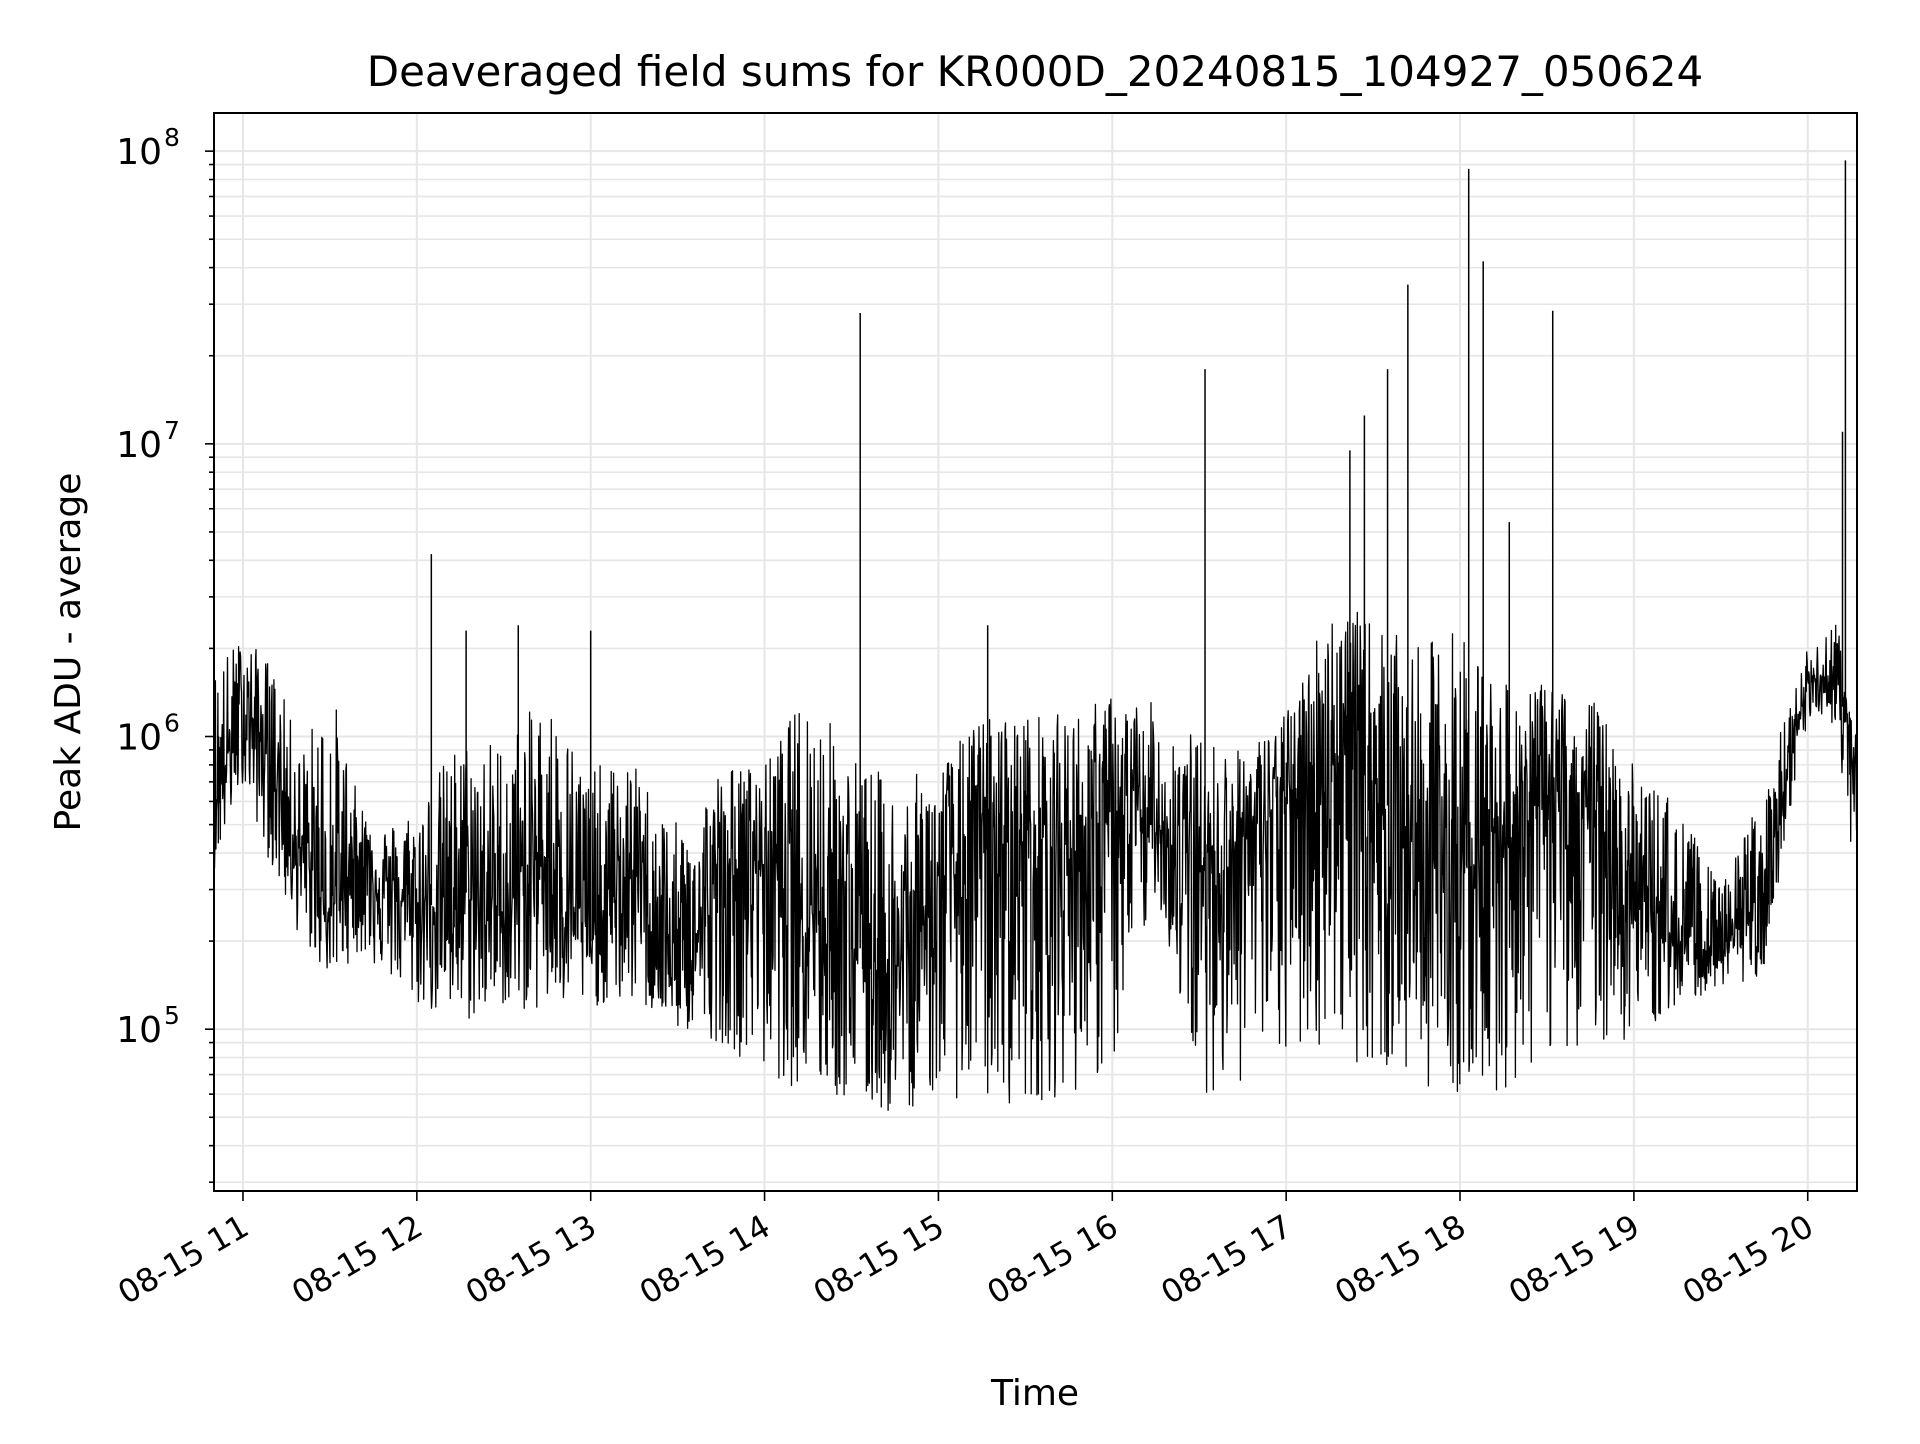 This screenshot has width=1920, height=1444. Describe the element at coordinates (68, 652) in the screenshot. I see `y-axis-label: Peak ADU - average` at that location.